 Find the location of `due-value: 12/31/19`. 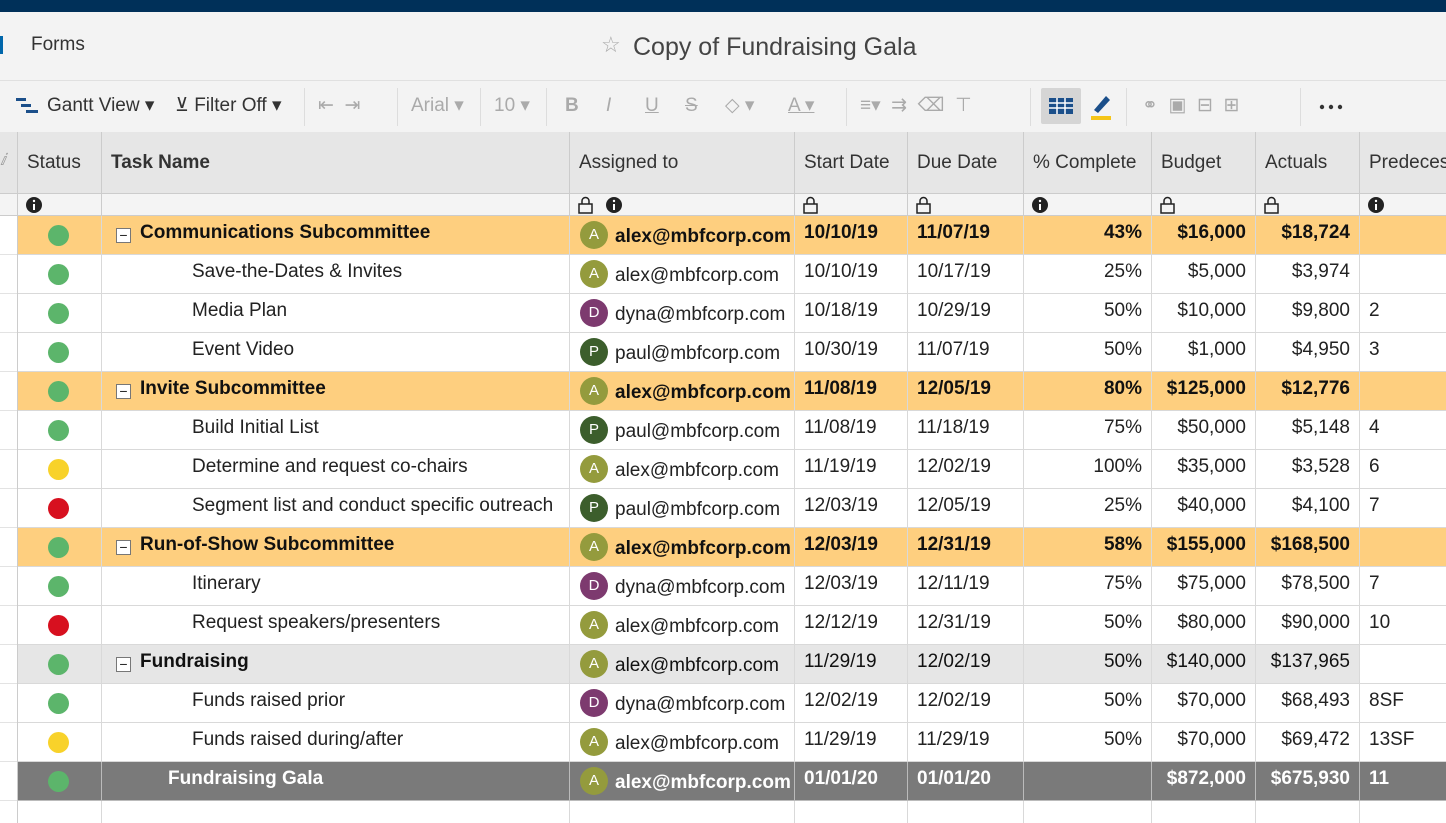

due-value: 12/31/19 is located at coordinates (954, 622).